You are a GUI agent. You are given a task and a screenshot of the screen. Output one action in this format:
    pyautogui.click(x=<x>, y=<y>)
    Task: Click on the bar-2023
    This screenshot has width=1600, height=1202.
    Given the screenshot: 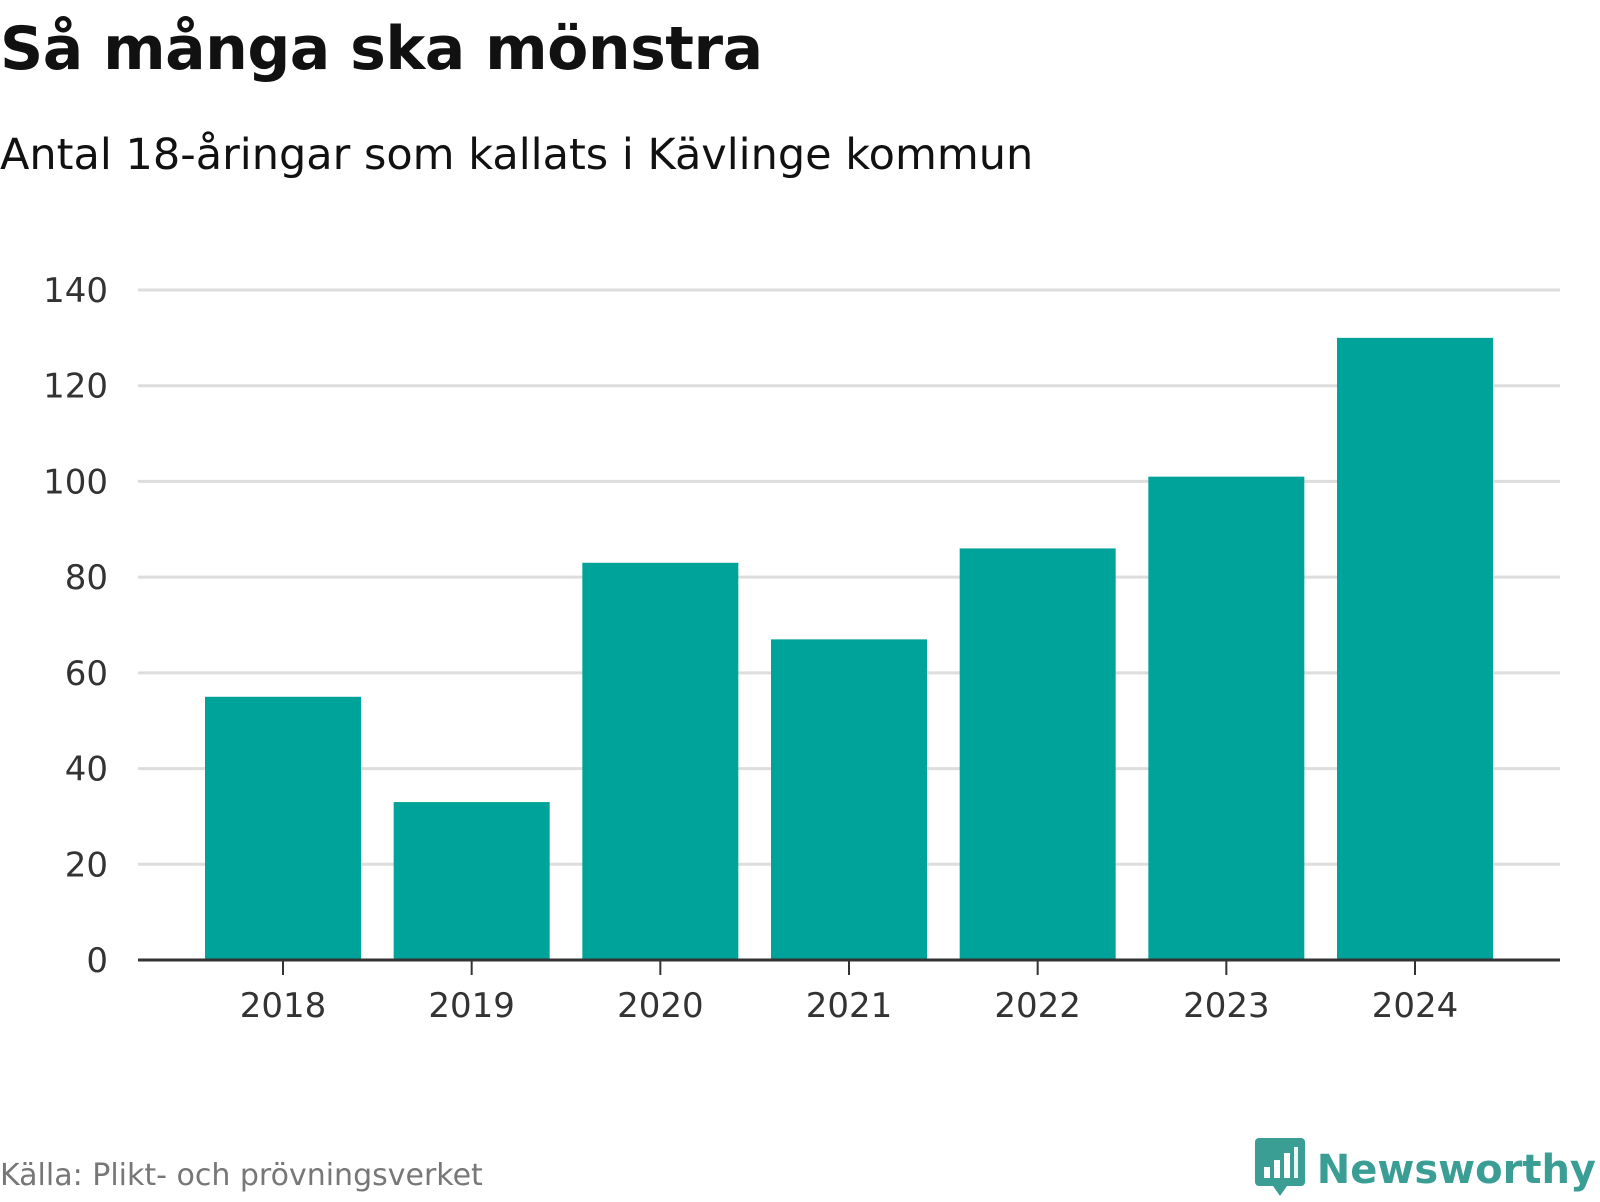 What is the action you would take?
    pyautogui.click(x=1226, y=718)
    